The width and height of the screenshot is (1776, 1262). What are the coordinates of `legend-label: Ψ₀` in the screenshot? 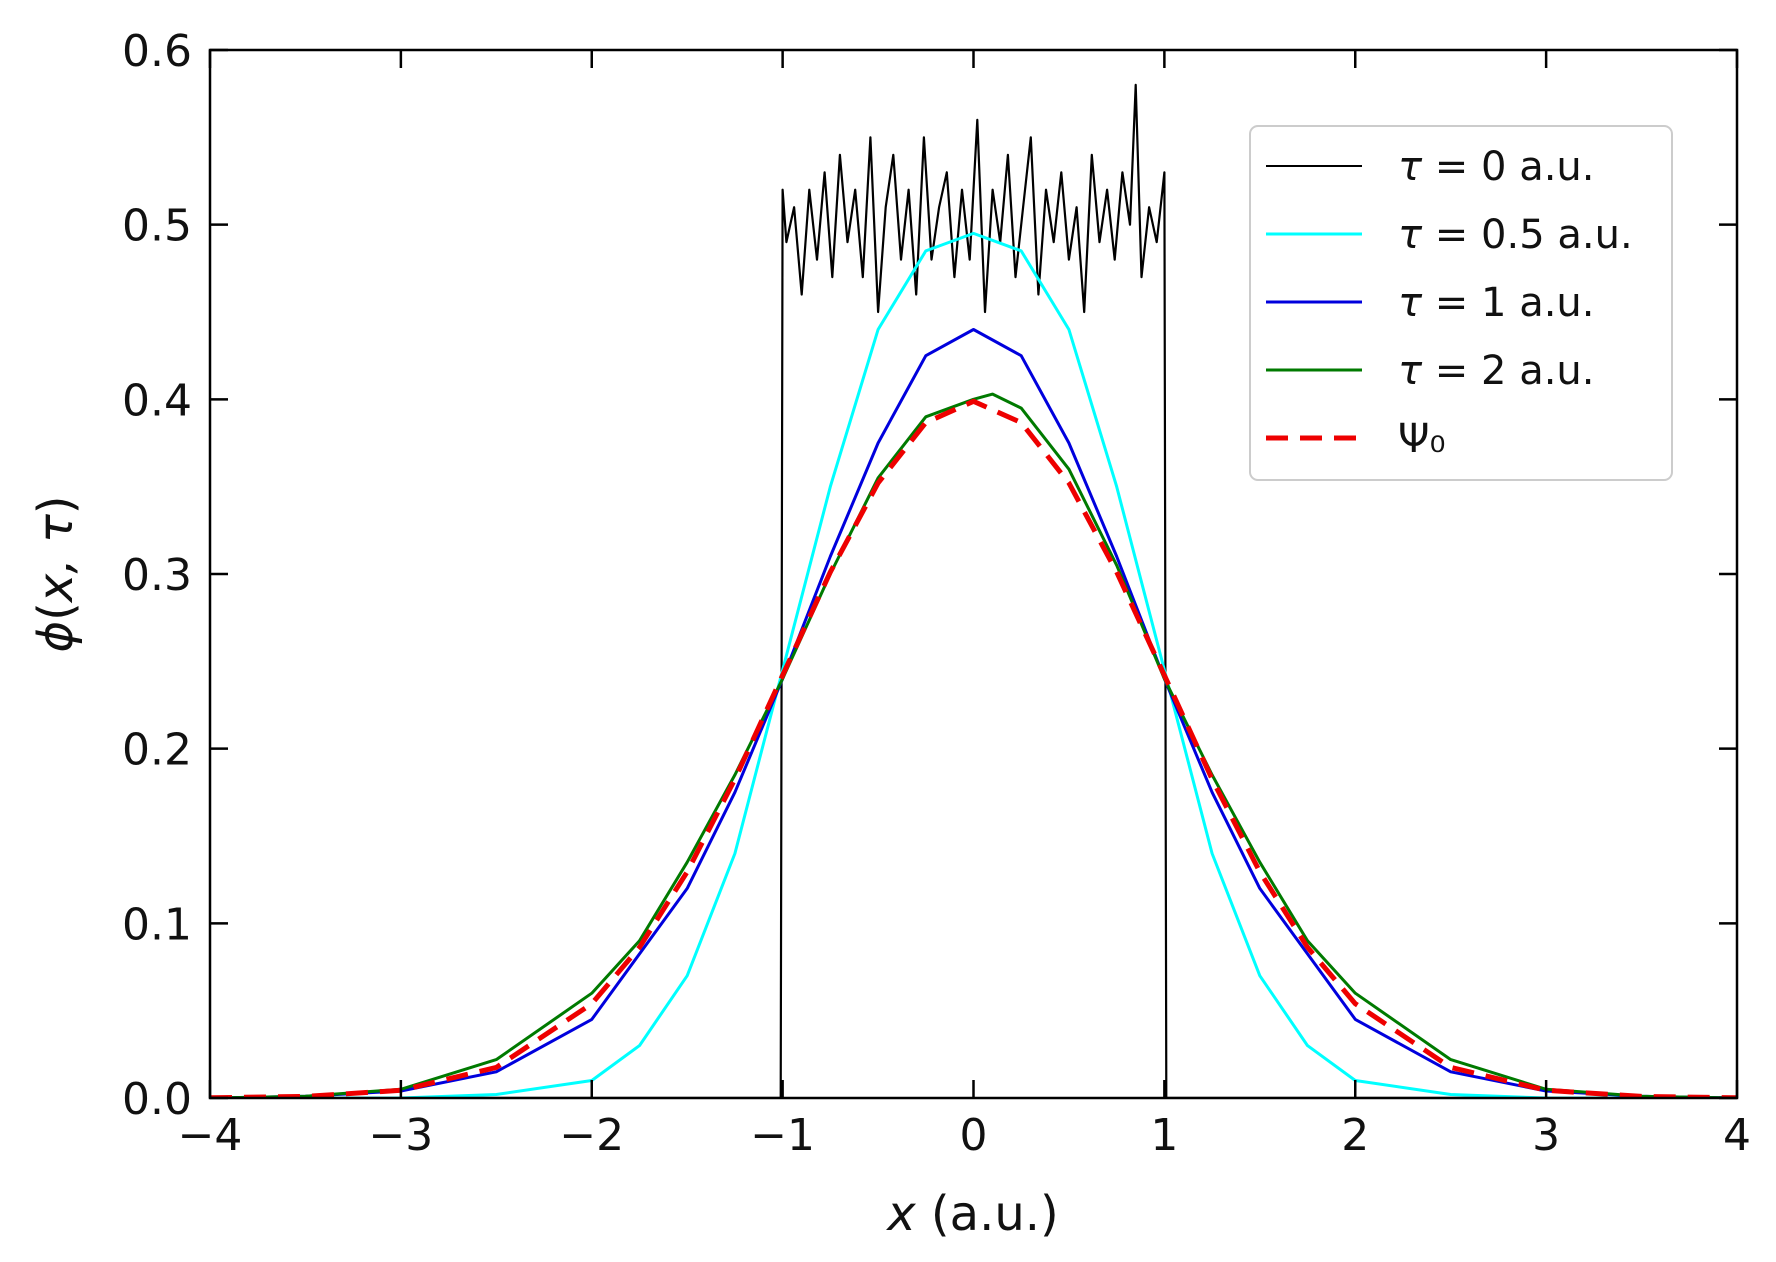 It's located at (1422, 439).